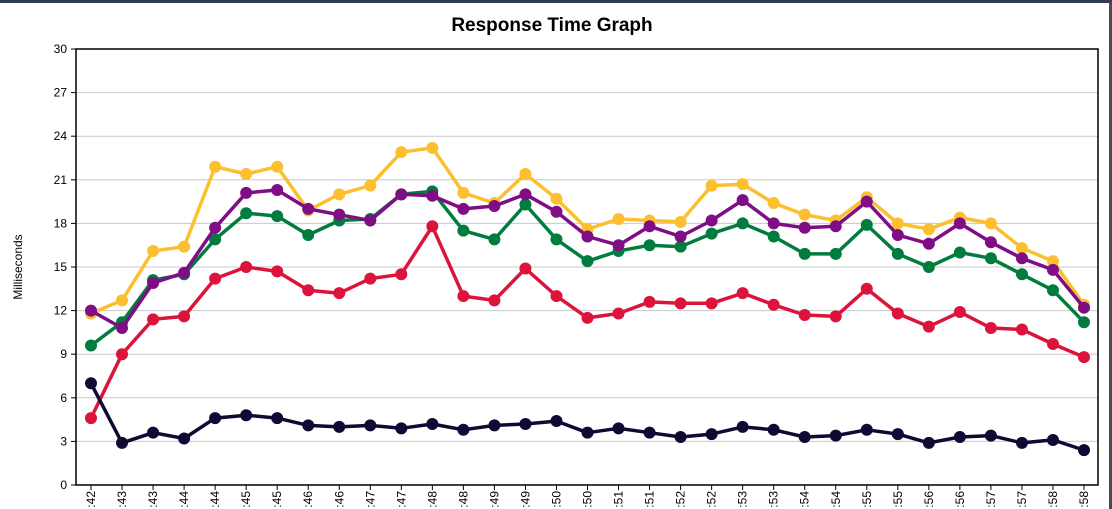 This screenshot has height=509, width=1112. What do you see at coordinates (743, 499) in the screenshot?
I see `x-tick-label: :53` at bounding box center [743, 499].